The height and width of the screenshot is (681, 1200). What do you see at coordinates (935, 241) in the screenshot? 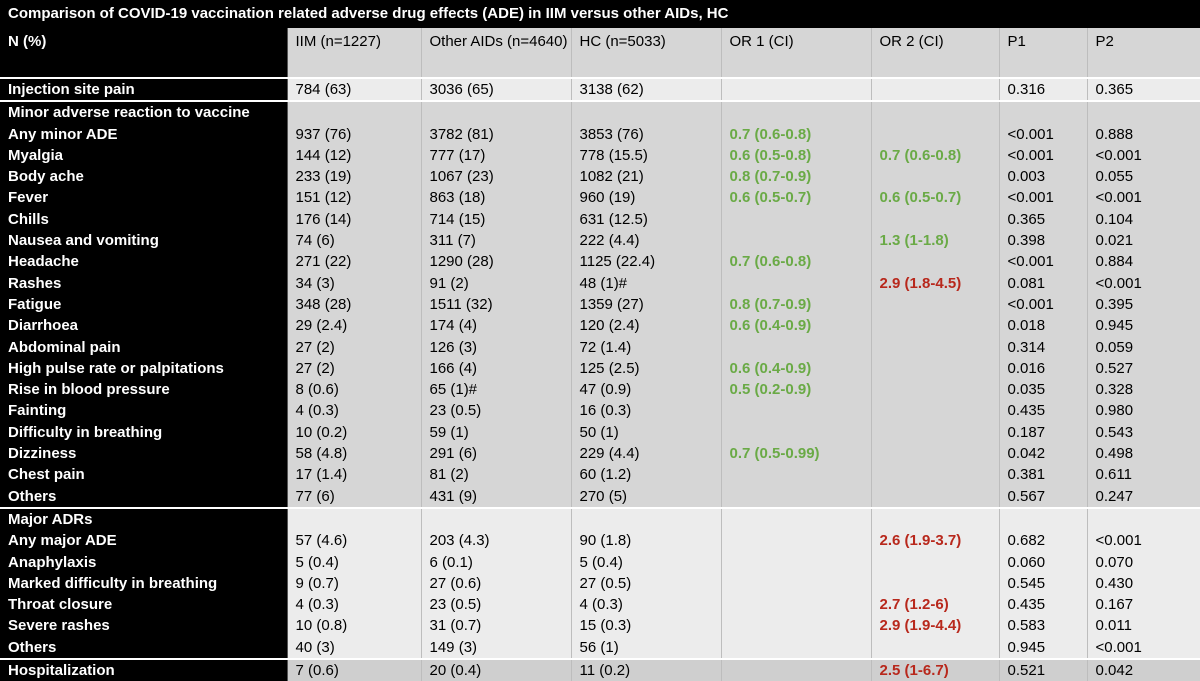
I see `cell-or2: 1.3 (1-1.8)` at bounding box center [935, 241].